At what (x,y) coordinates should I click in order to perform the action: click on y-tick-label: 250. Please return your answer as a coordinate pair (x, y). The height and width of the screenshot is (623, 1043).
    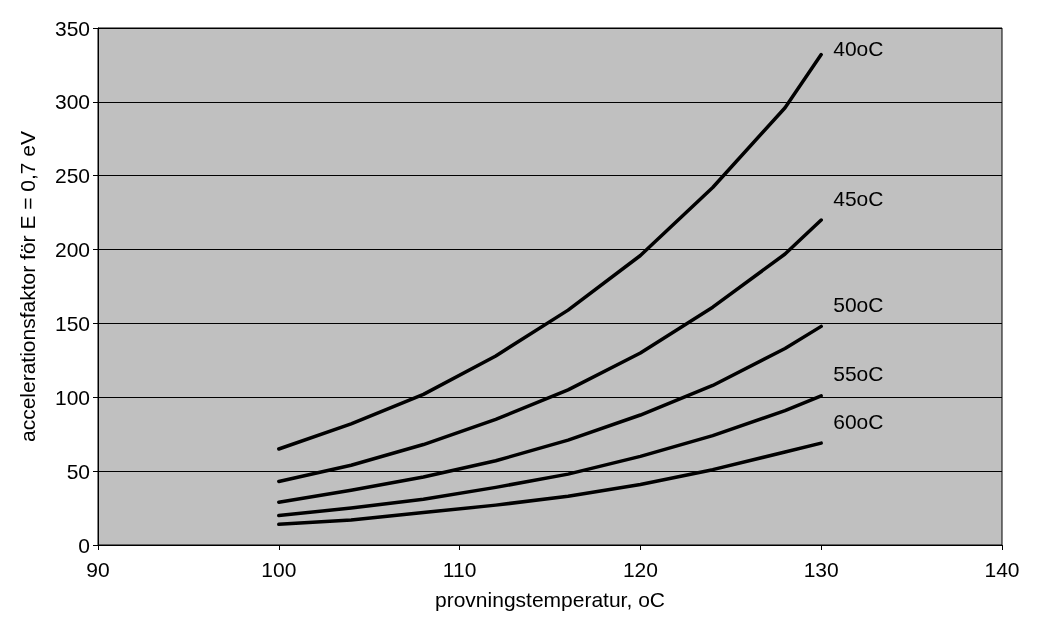
    Looking at the image, I should click on (72, 176).